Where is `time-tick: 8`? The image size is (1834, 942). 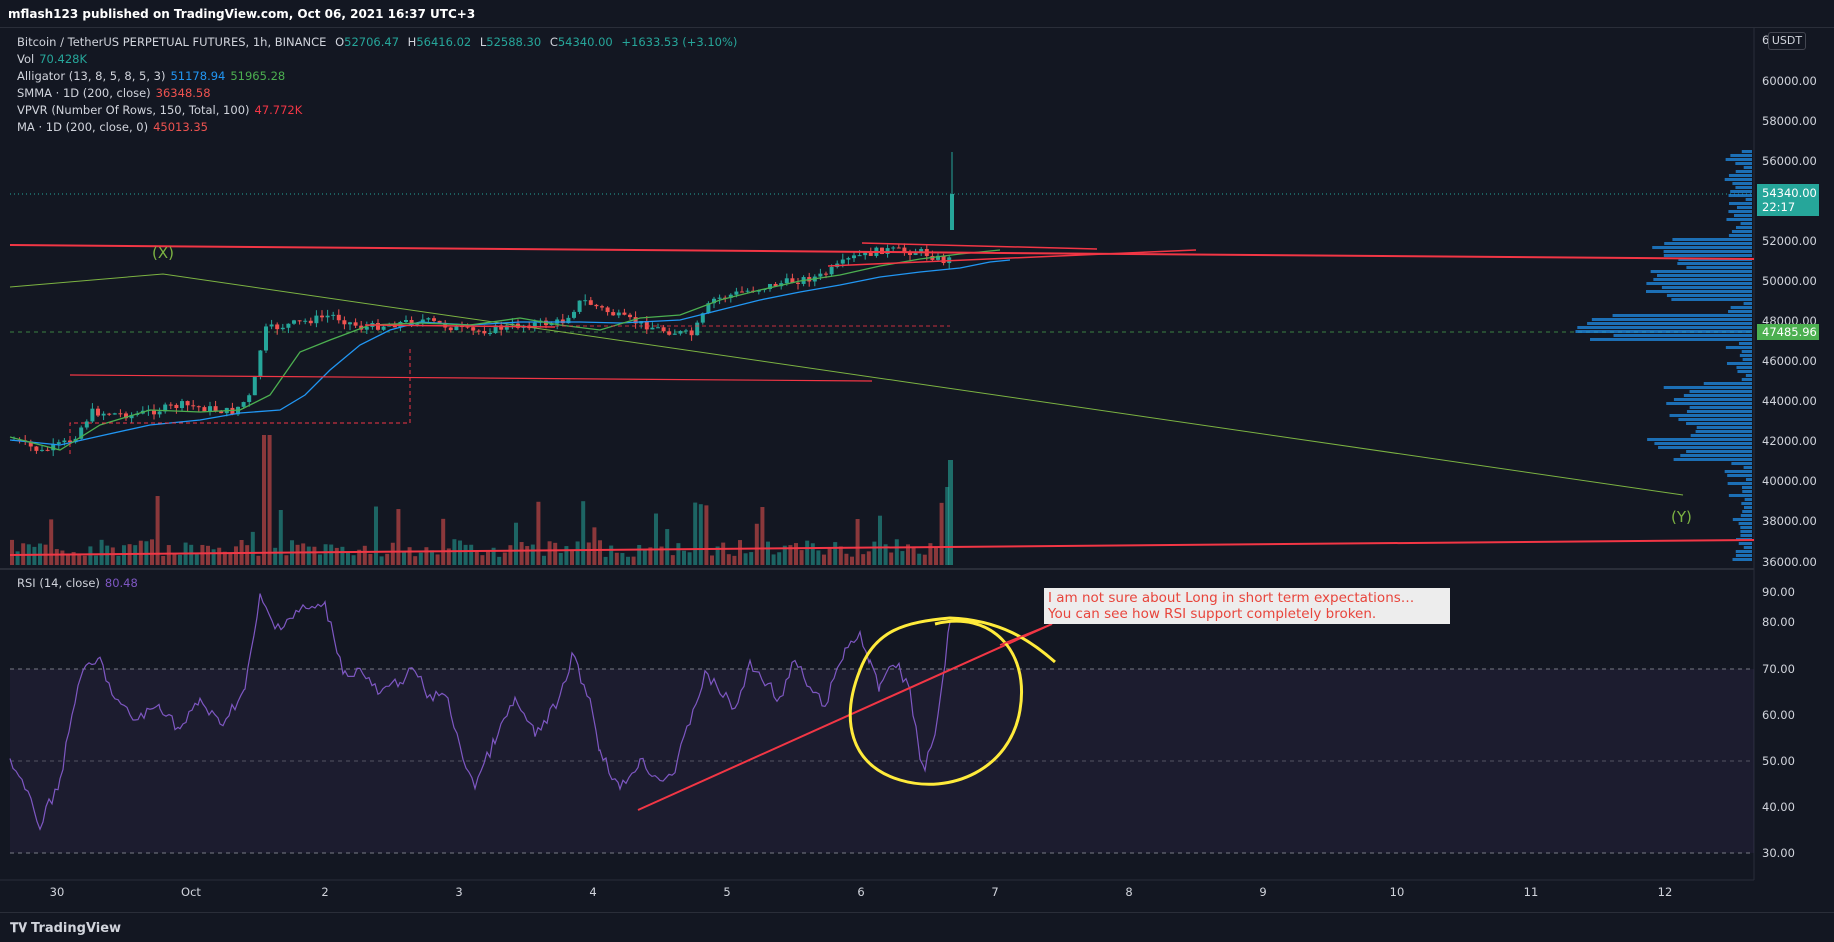 time-tick: 8 is located at coordinates (1128, 892).